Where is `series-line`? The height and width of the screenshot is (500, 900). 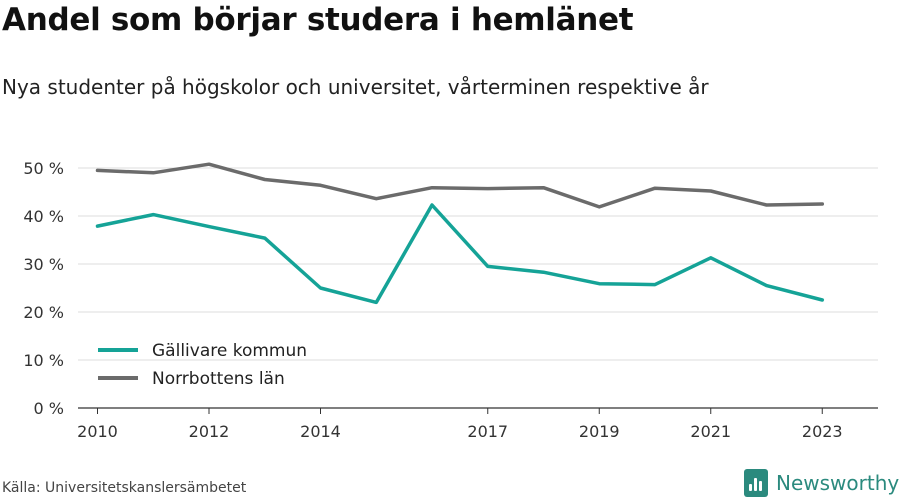 series-line is located at coordinates (460, 185).